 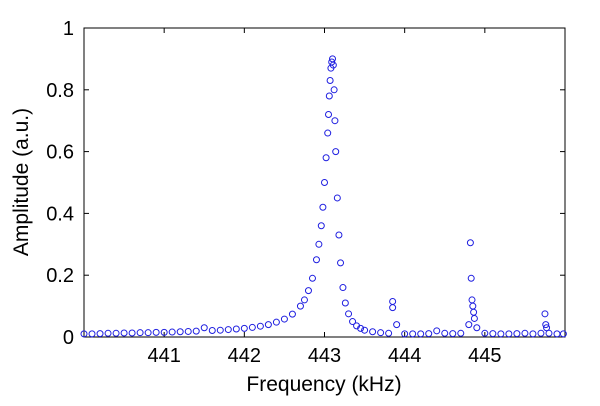 What do you see at coordinates (68, 29) in the screenshot?
I see `y-tick-label: 1` at bounding box center [68, 29].